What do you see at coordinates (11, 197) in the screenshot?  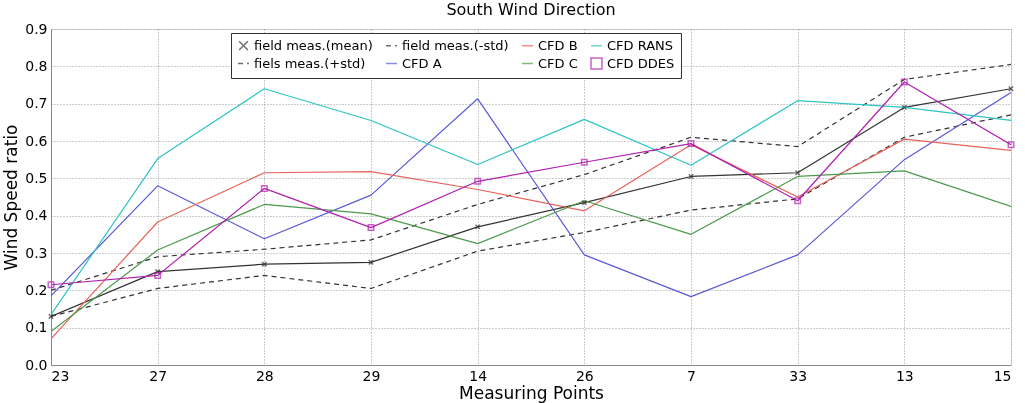 I see `y-axis-title: Wind Speed ratio` at bounding box center [11, 197].